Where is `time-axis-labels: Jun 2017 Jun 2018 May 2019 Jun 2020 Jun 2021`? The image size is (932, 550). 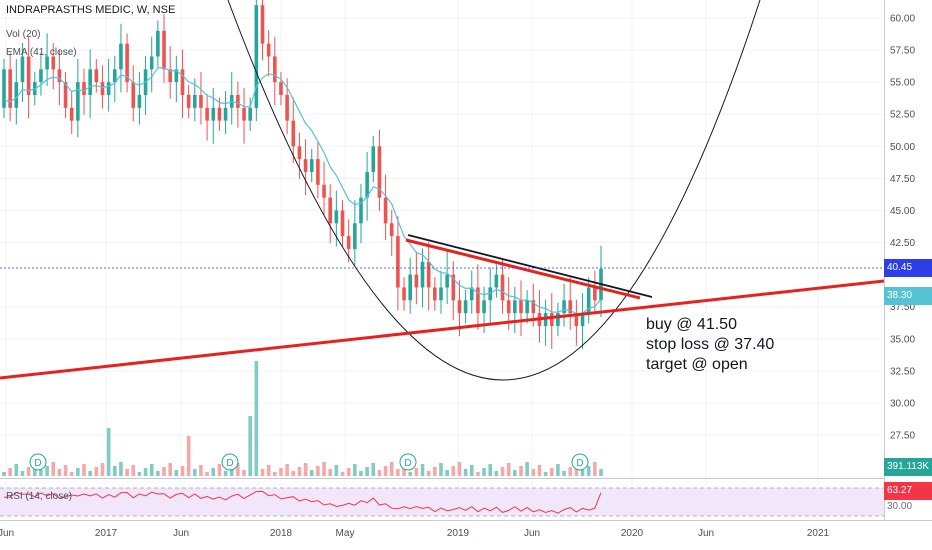
time-axis-labels: Jun 2017 Jun 2018 May 2019 Jun 2020 Jun 2021 is located at coordinates (415, 533).